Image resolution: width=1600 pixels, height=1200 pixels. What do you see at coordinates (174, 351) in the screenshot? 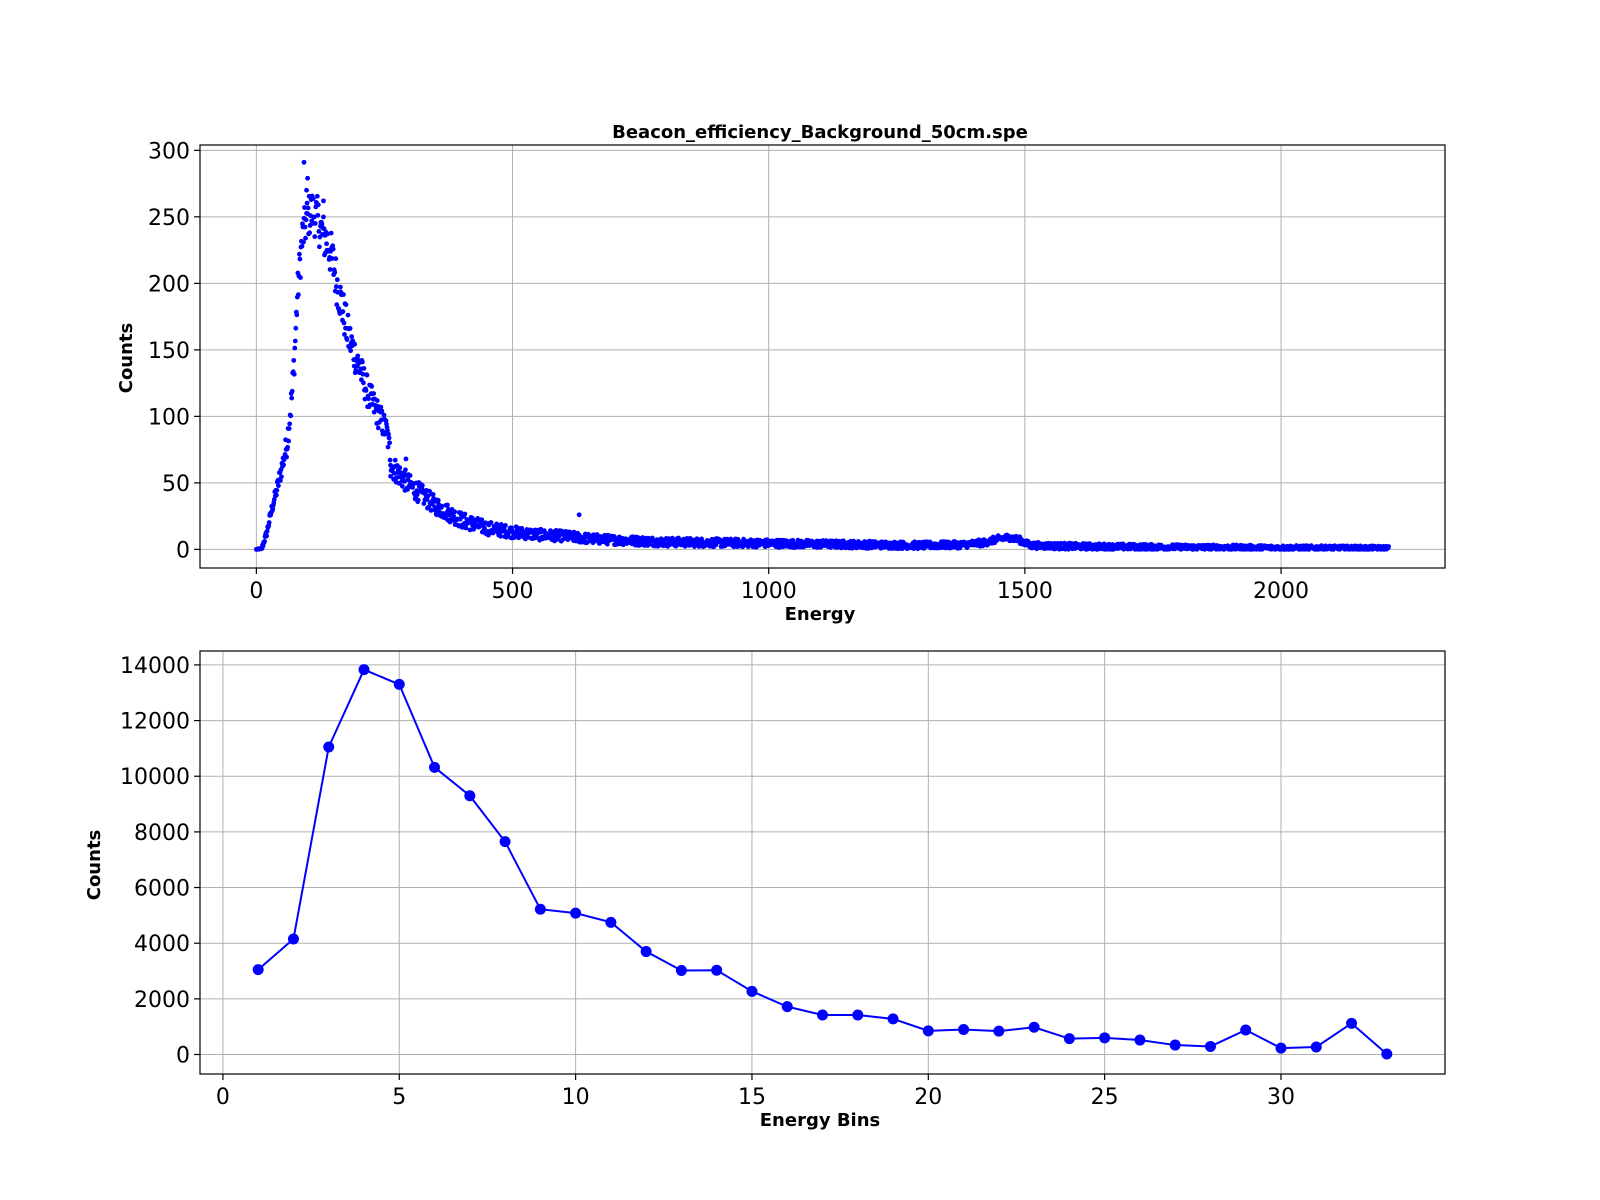
I see `y-axis-ticks: 0 50 100 150 200 250 300` at bounding box center [174, 351].